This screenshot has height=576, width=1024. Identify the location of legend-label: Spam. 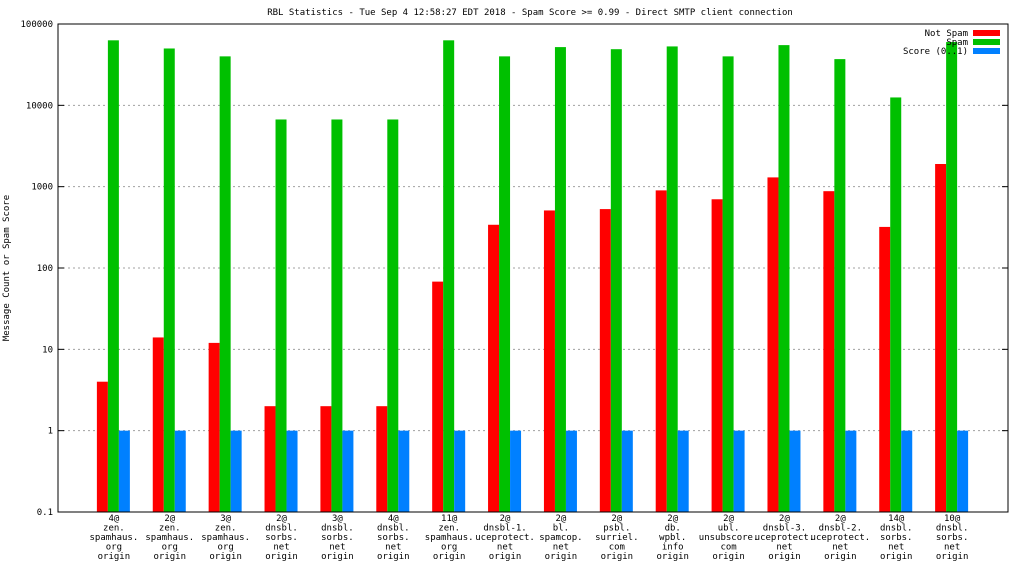
(957, 43).